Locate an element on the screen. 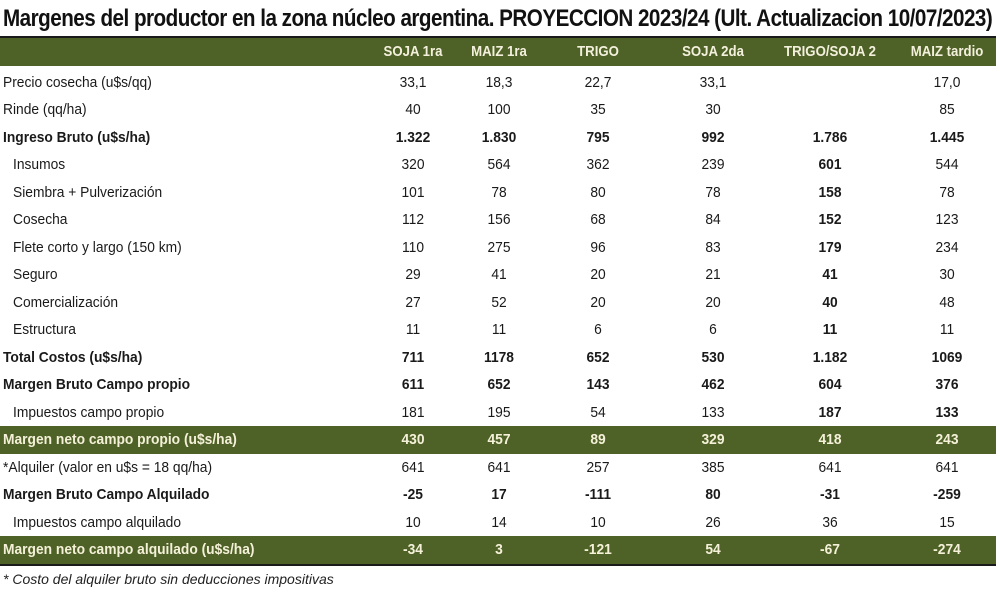 The image size is (1000, 600). table-cell: 133 is located at coordinates (947, 412).